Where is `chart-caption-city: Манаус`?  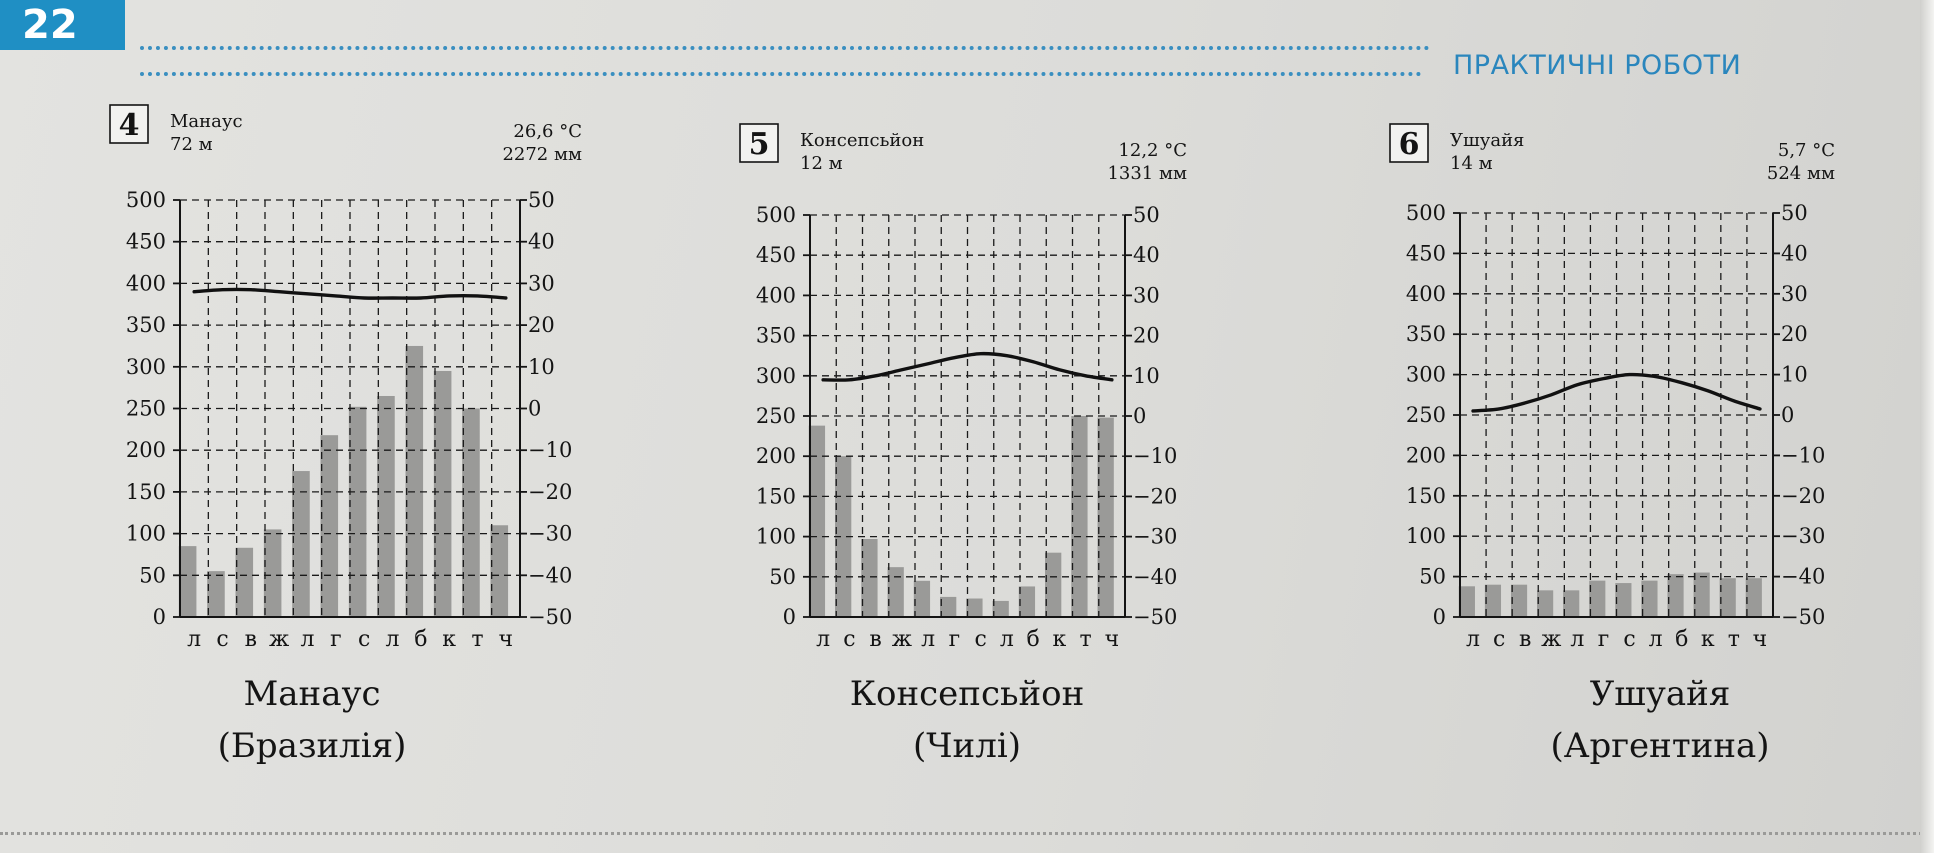 chart-caption-city: Манаус is located at coordinates (311, 694).